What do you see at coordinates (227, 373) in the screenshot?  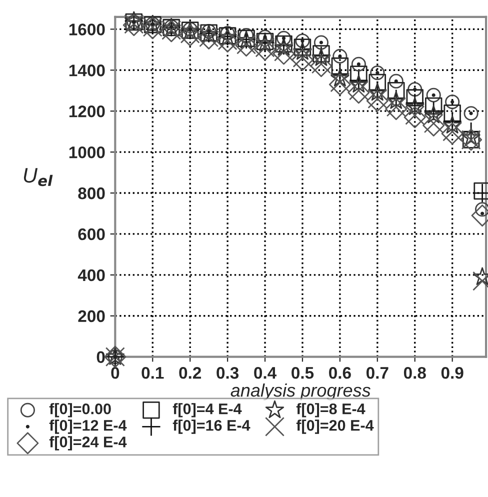 I see `x-tick-label: 0.3` at bounding box center [227, 373].